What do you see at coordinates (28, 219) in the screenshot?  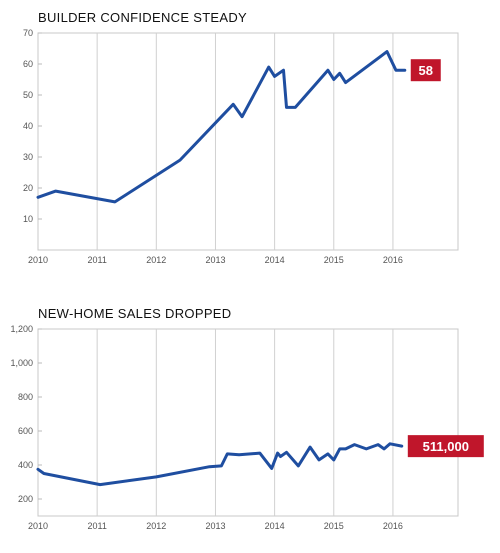 I see `y-tick-label: 10` at bounding box center [28, 219].